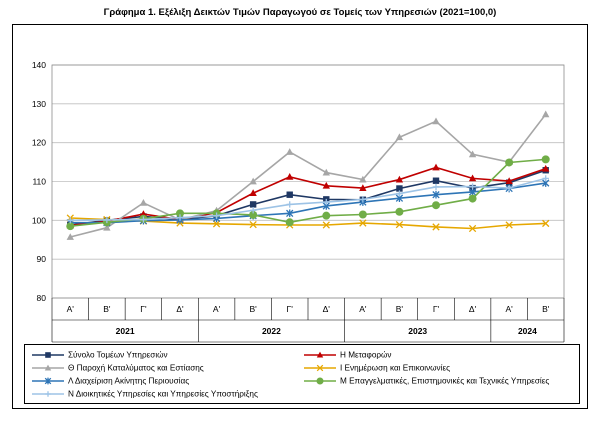 The width and height of the screenshot is (600, 432). Describe the element at coordinates (42, 298) in the screenshot. I see `y-tick-label: 80` at that location.